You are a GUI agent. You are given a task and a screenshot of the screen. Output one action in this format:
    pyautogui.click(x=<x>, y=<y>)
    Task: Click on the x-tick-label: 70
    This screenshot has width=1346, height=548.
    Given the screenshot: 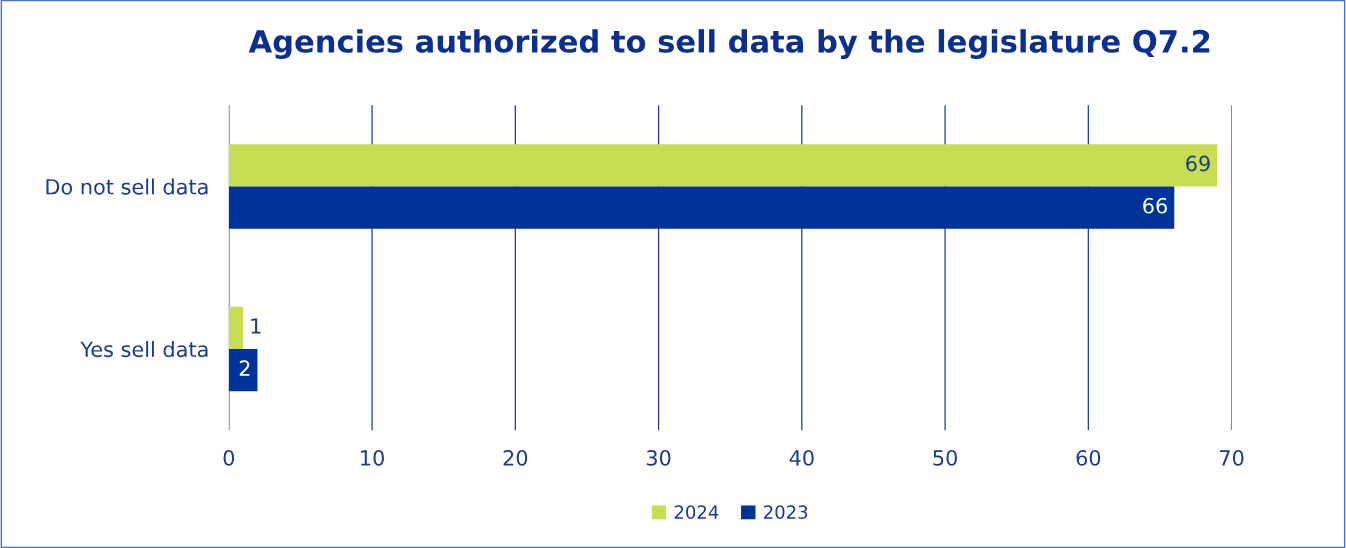 What is the action you would take?
    pyautogui.click(x=1232, y=457)
    